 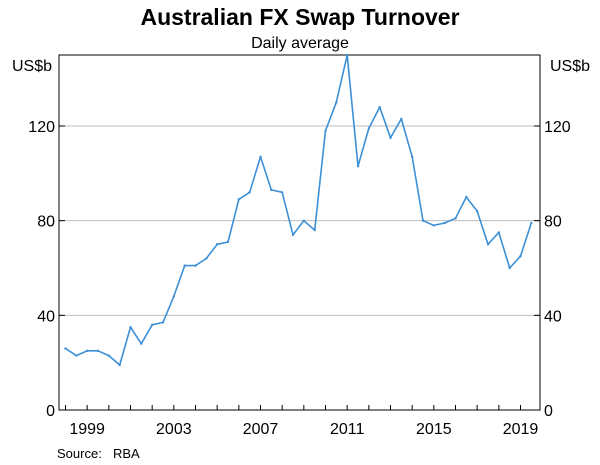 I want to click on x-tick-label-1: 2003, so click(x=174, y=429).